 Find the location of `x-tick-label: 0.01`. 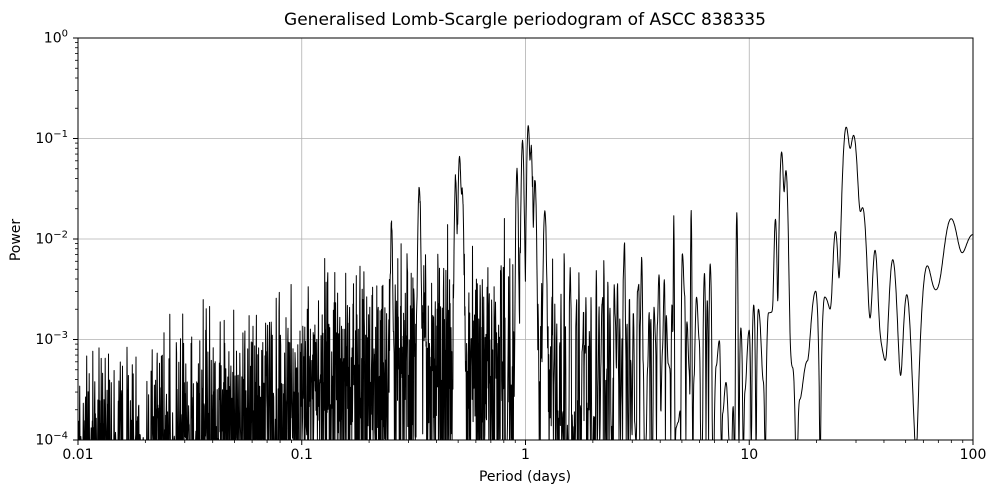

x-tick-label: 0.01 is located at coordinates (77, 455).